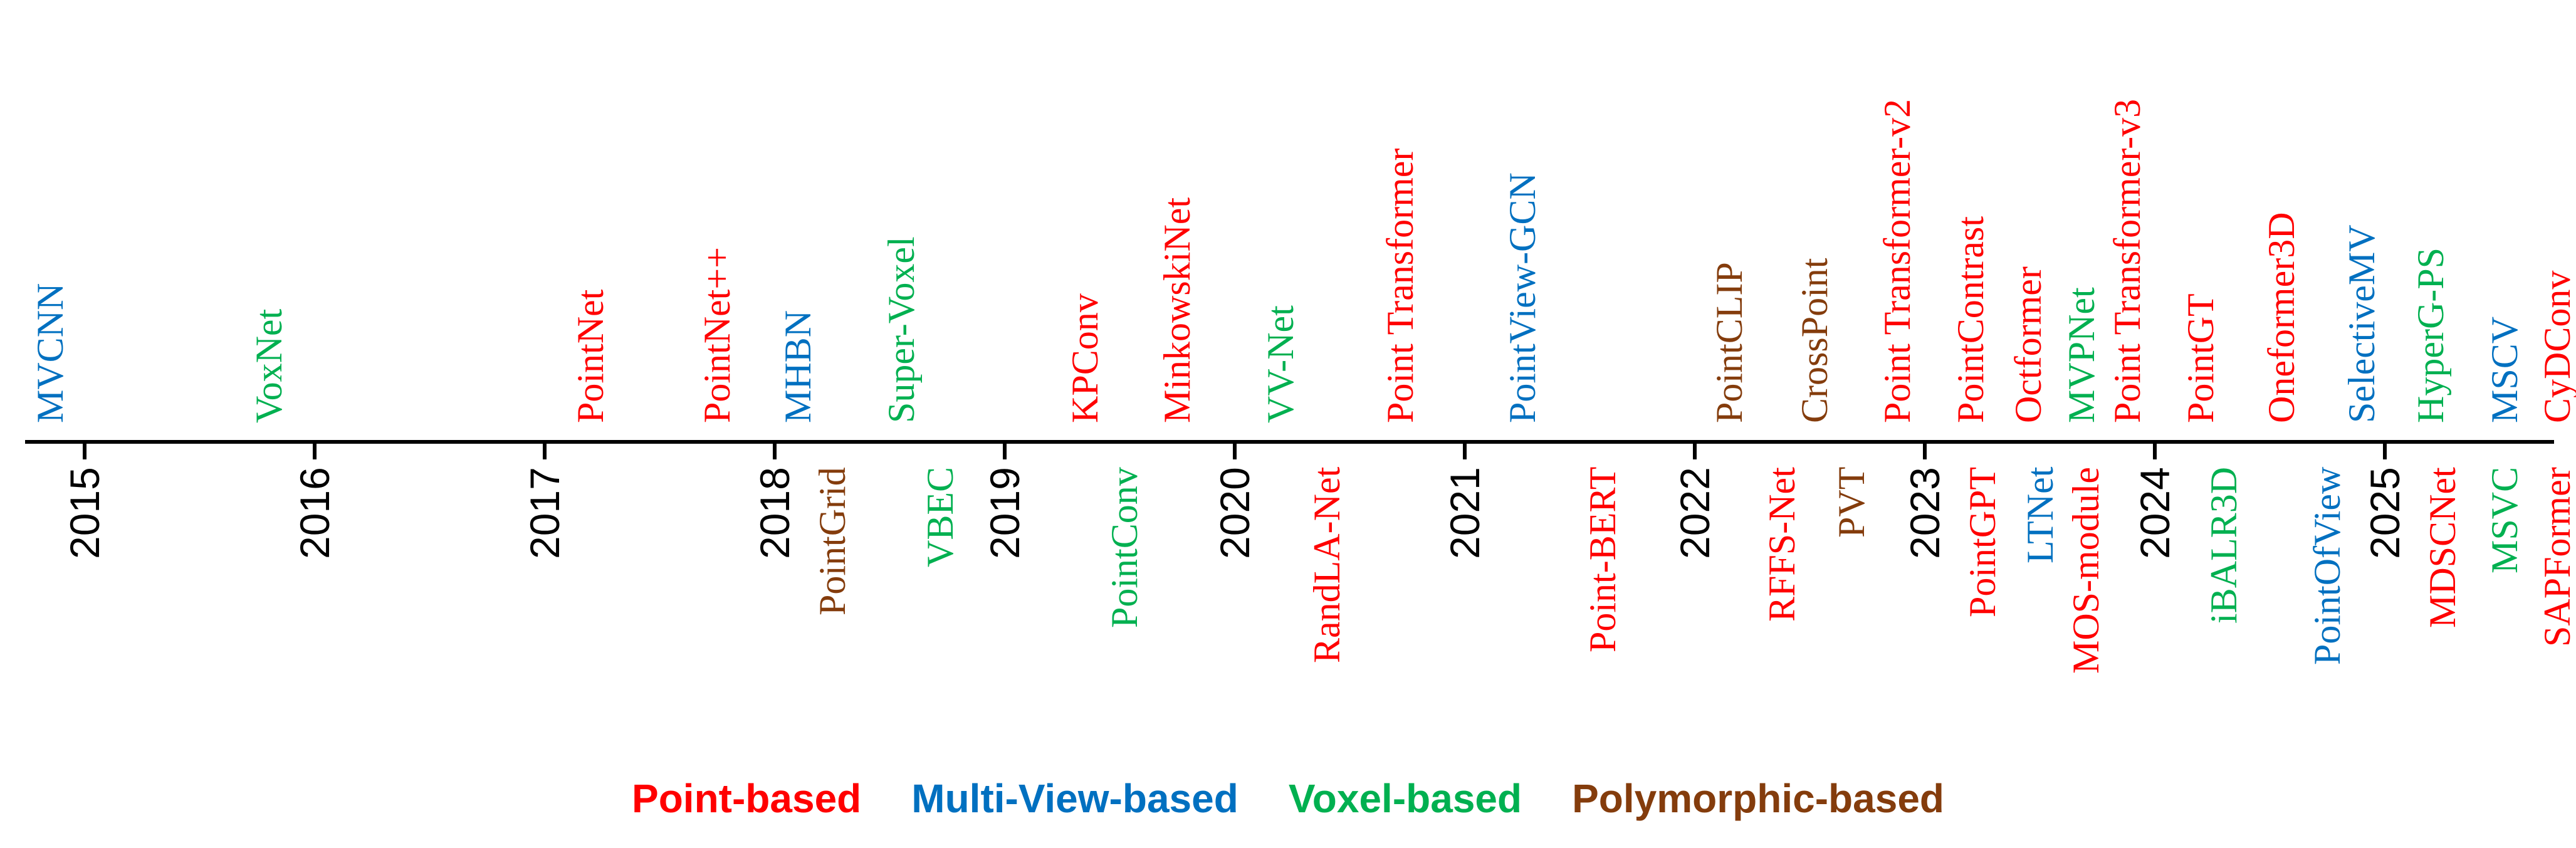  Describe the element at coordinates (1465, 513) in the screenshot. I see `year-label: 2021` at that location.